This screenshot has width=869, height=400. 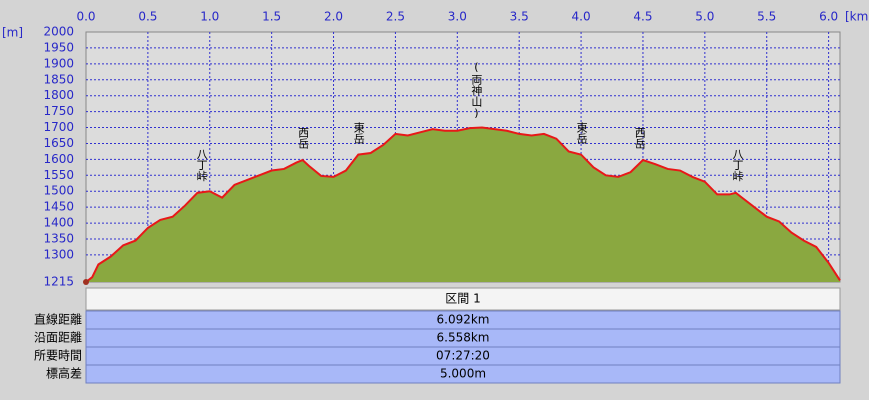 I want to click on x-unit: [km], so click(x=857, y=17).